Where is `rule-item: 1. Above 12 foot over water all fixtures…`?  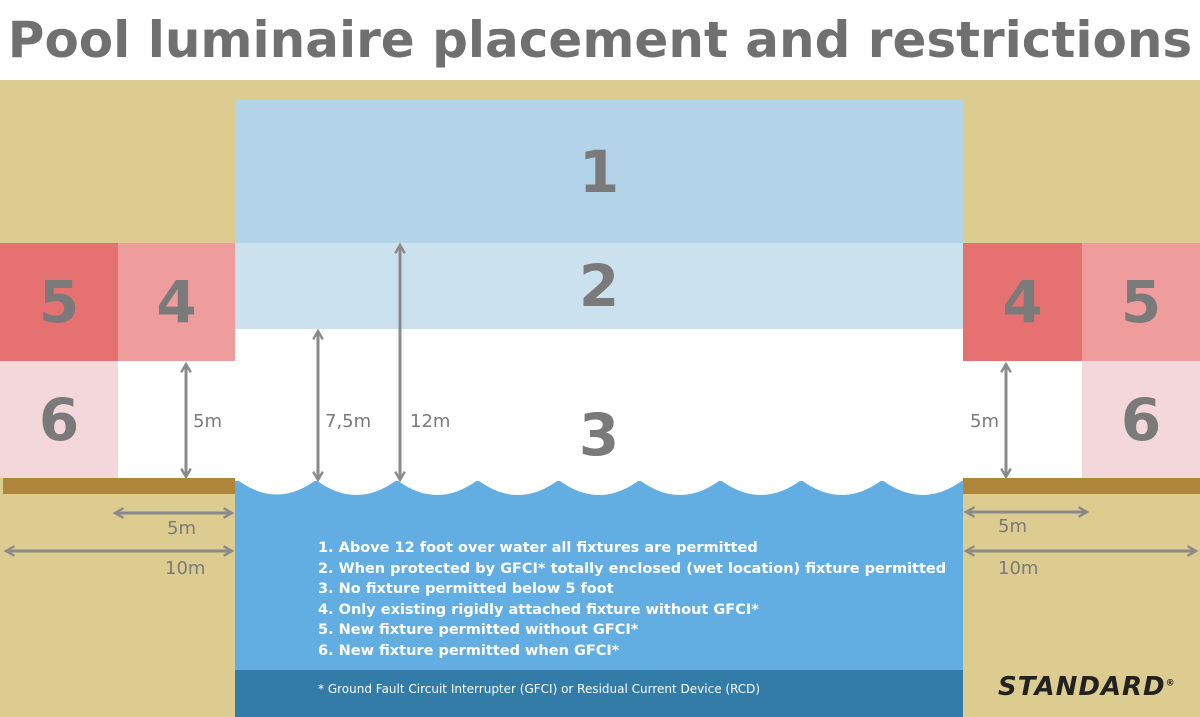
rule-item: 1. Above 12 foot over water all fixtures… is located at coordinates (538, 548).